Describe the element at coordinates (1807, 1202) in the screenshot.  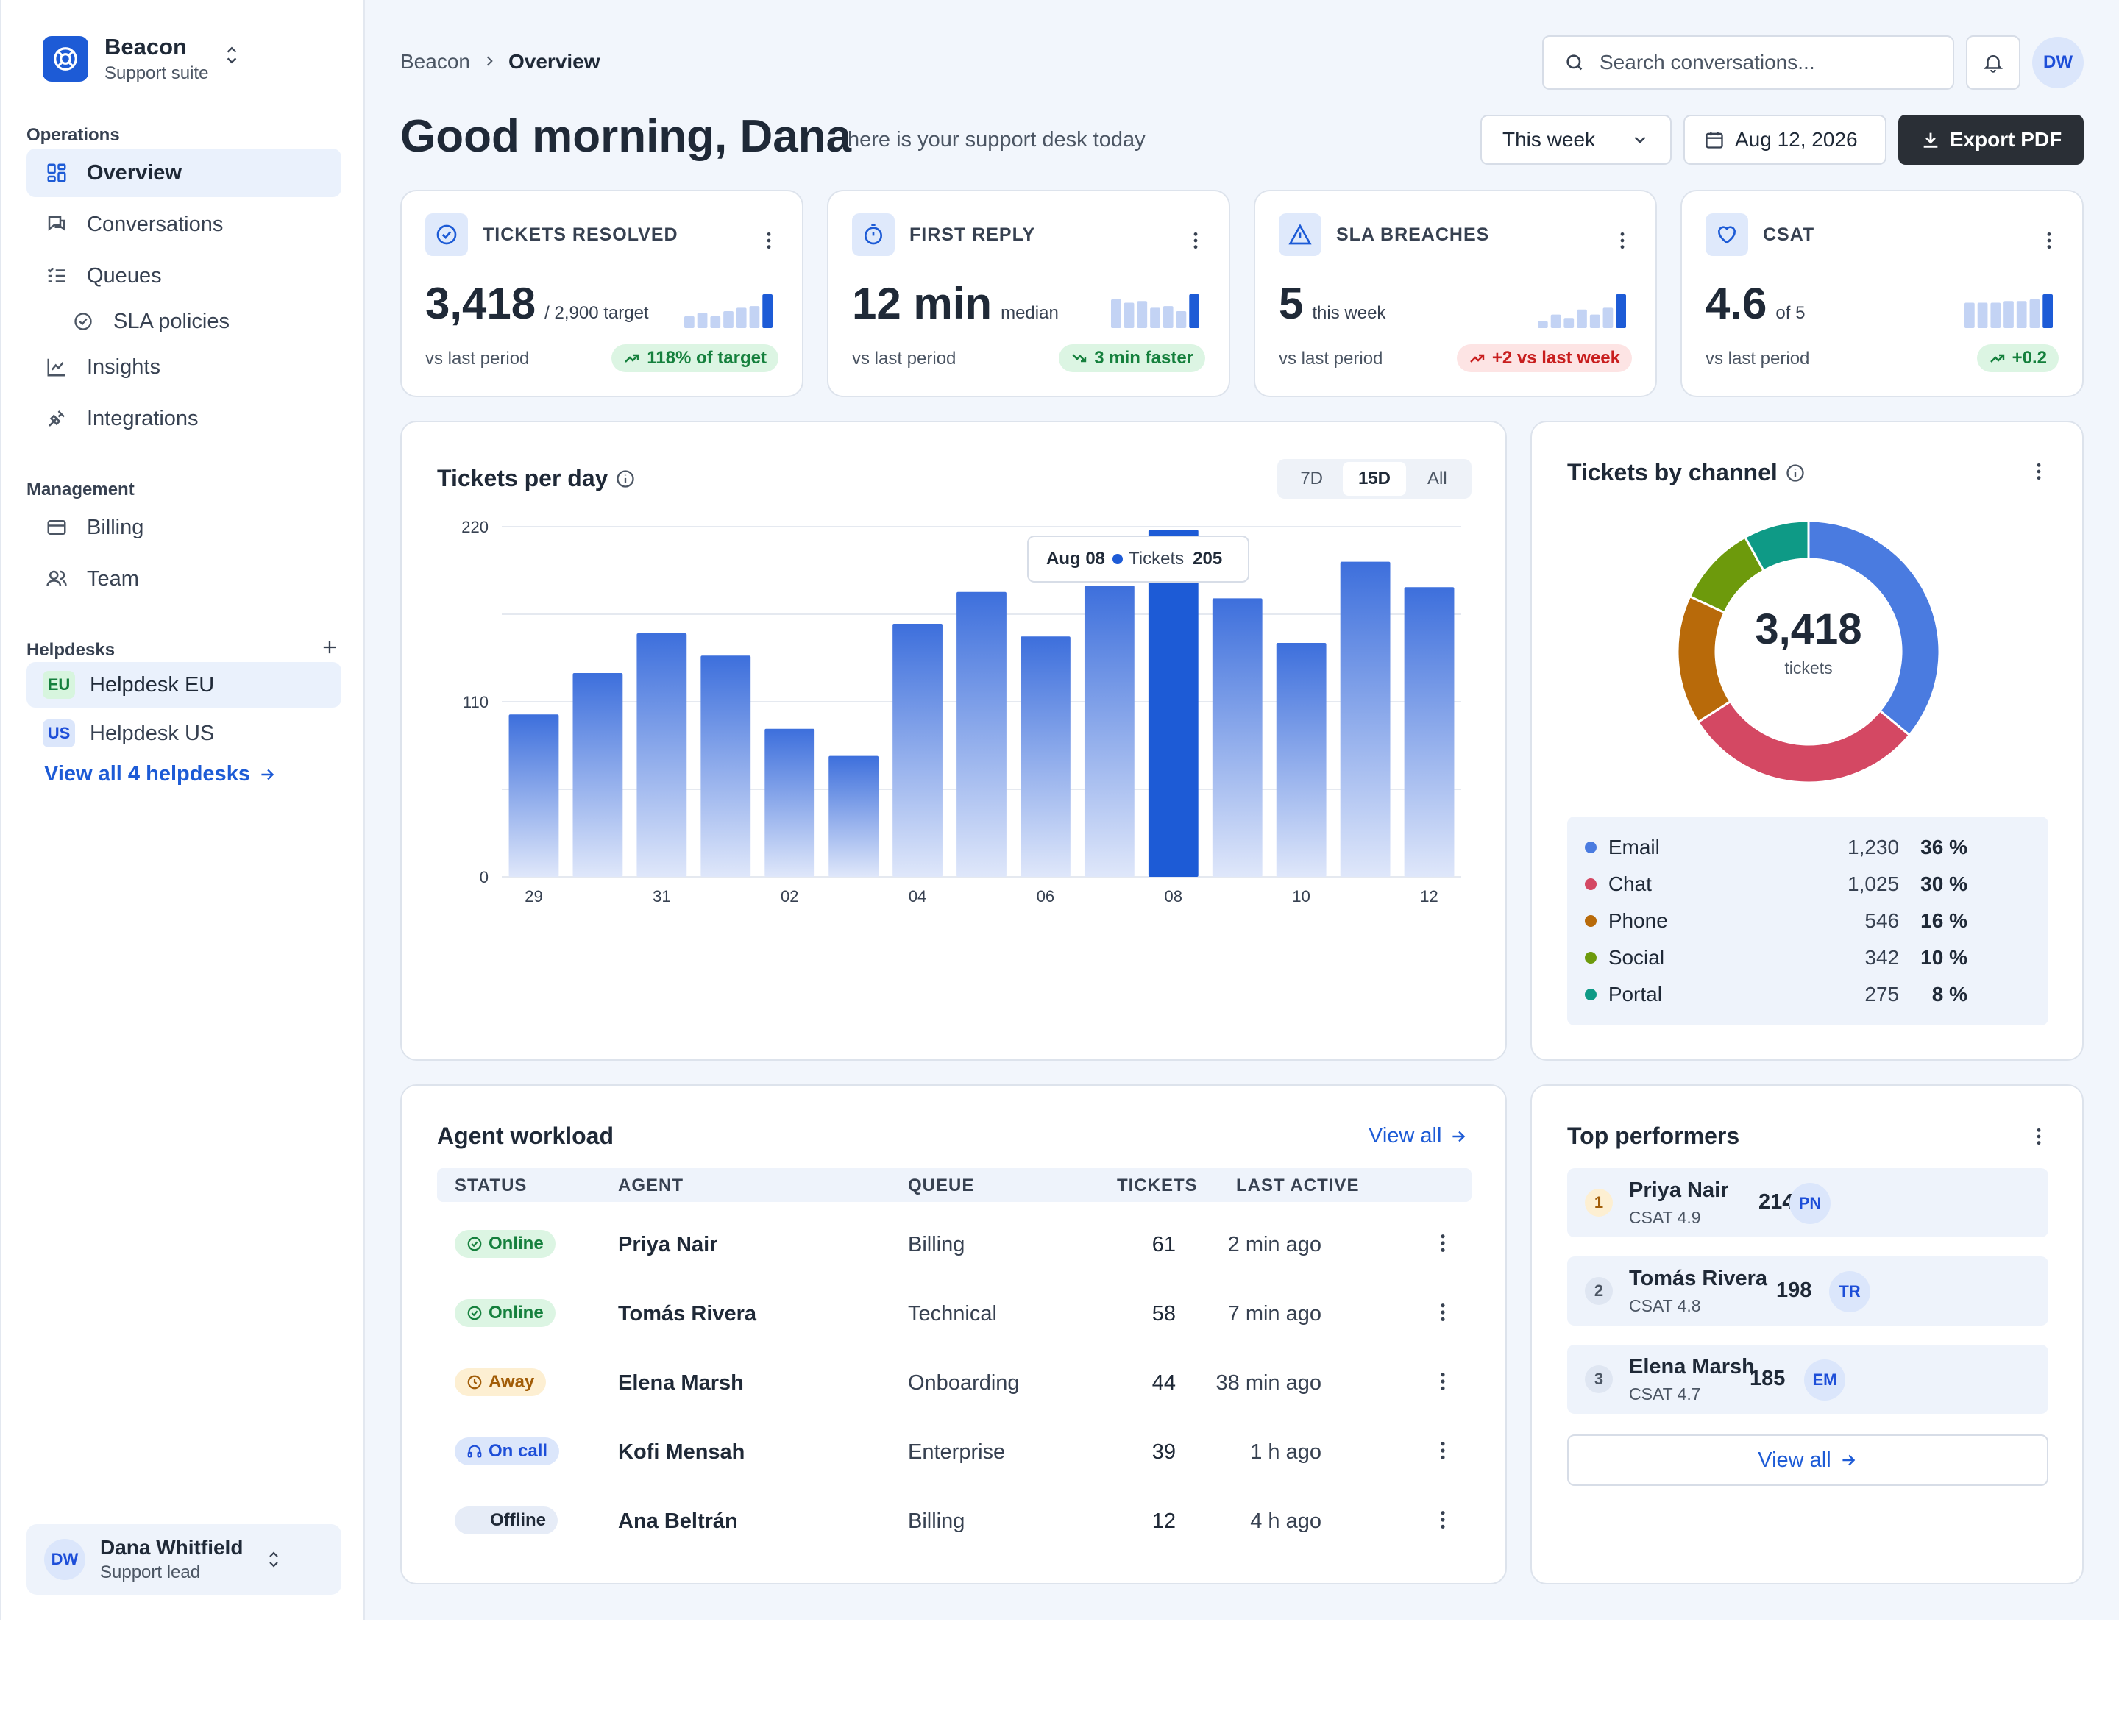
I see `list-item: 1 Priya Nair CSAT 4.9 214 PN` at that location.